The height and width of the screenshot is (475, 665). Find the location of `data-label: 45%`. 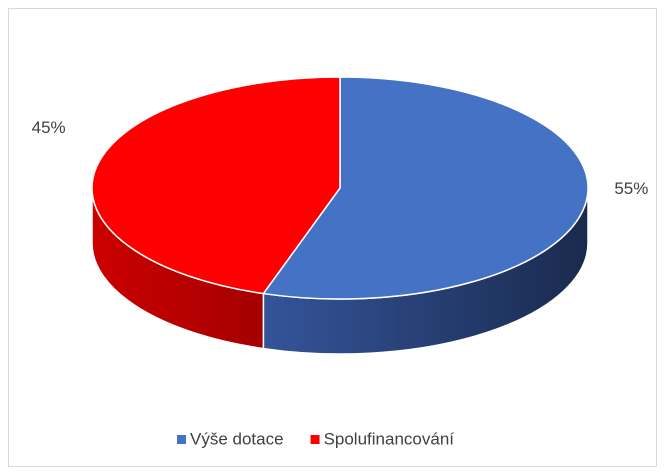

data-label: 45% is located at coordinates (49, 127).